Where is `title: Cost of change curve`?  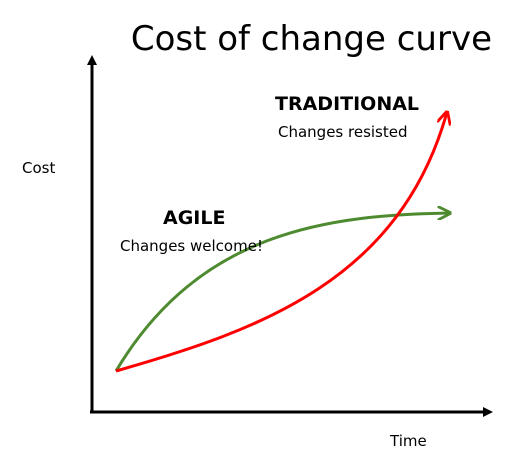
title: Cost of change curve is located at coordinates (311, 39).